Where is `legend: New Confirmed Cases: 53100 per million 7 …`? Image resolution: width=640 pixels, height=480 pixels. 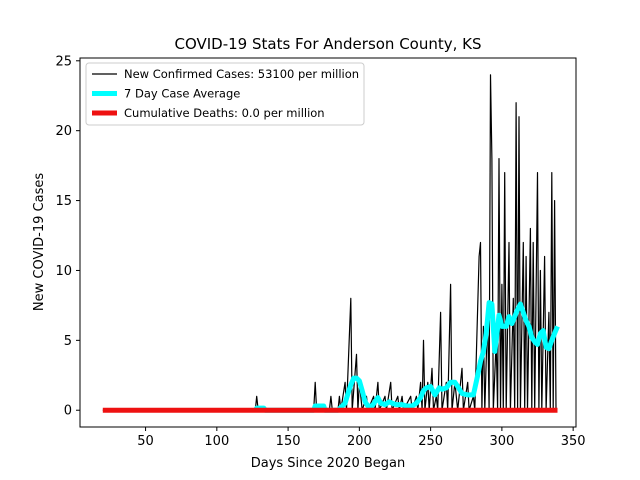 legend: New Confirmed Cases: 53100 per million 7 … is located at coordinates (225, 94).